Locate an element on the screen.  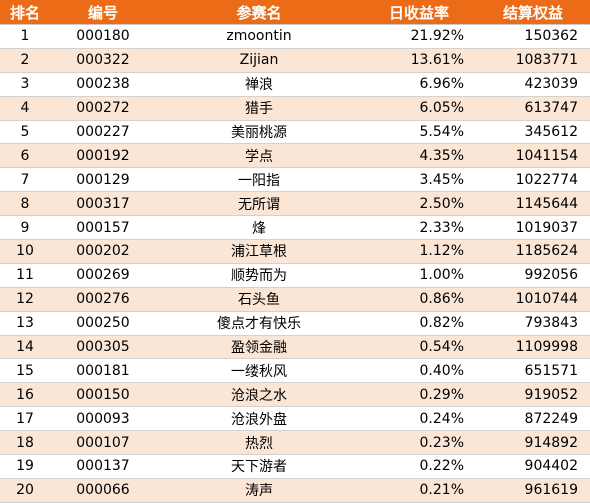
column-header-code: 编号 is located at coordinates (103, 12).